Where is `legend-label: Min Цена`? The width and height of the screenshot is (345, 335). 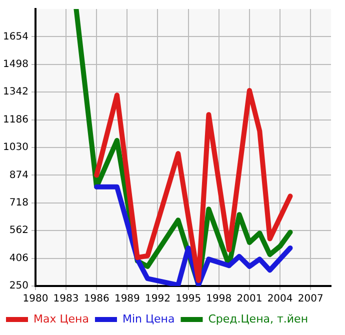
legend-label: Min Цена is located at coordinates (148, 319).